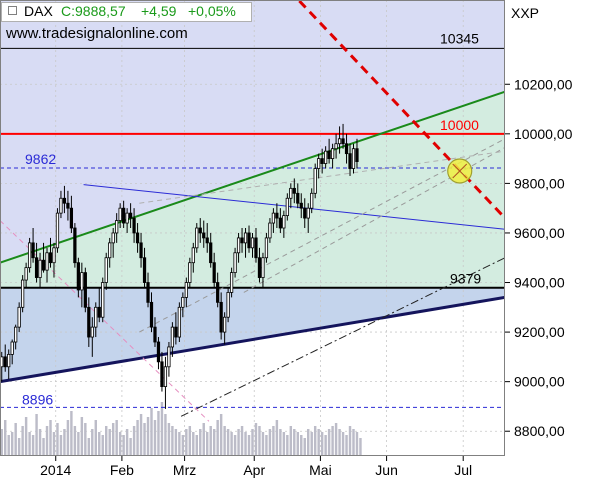  What do you see at coordinates (126, 12) in the screenshot?
I see `header-box` at bounding box center [126, 12].